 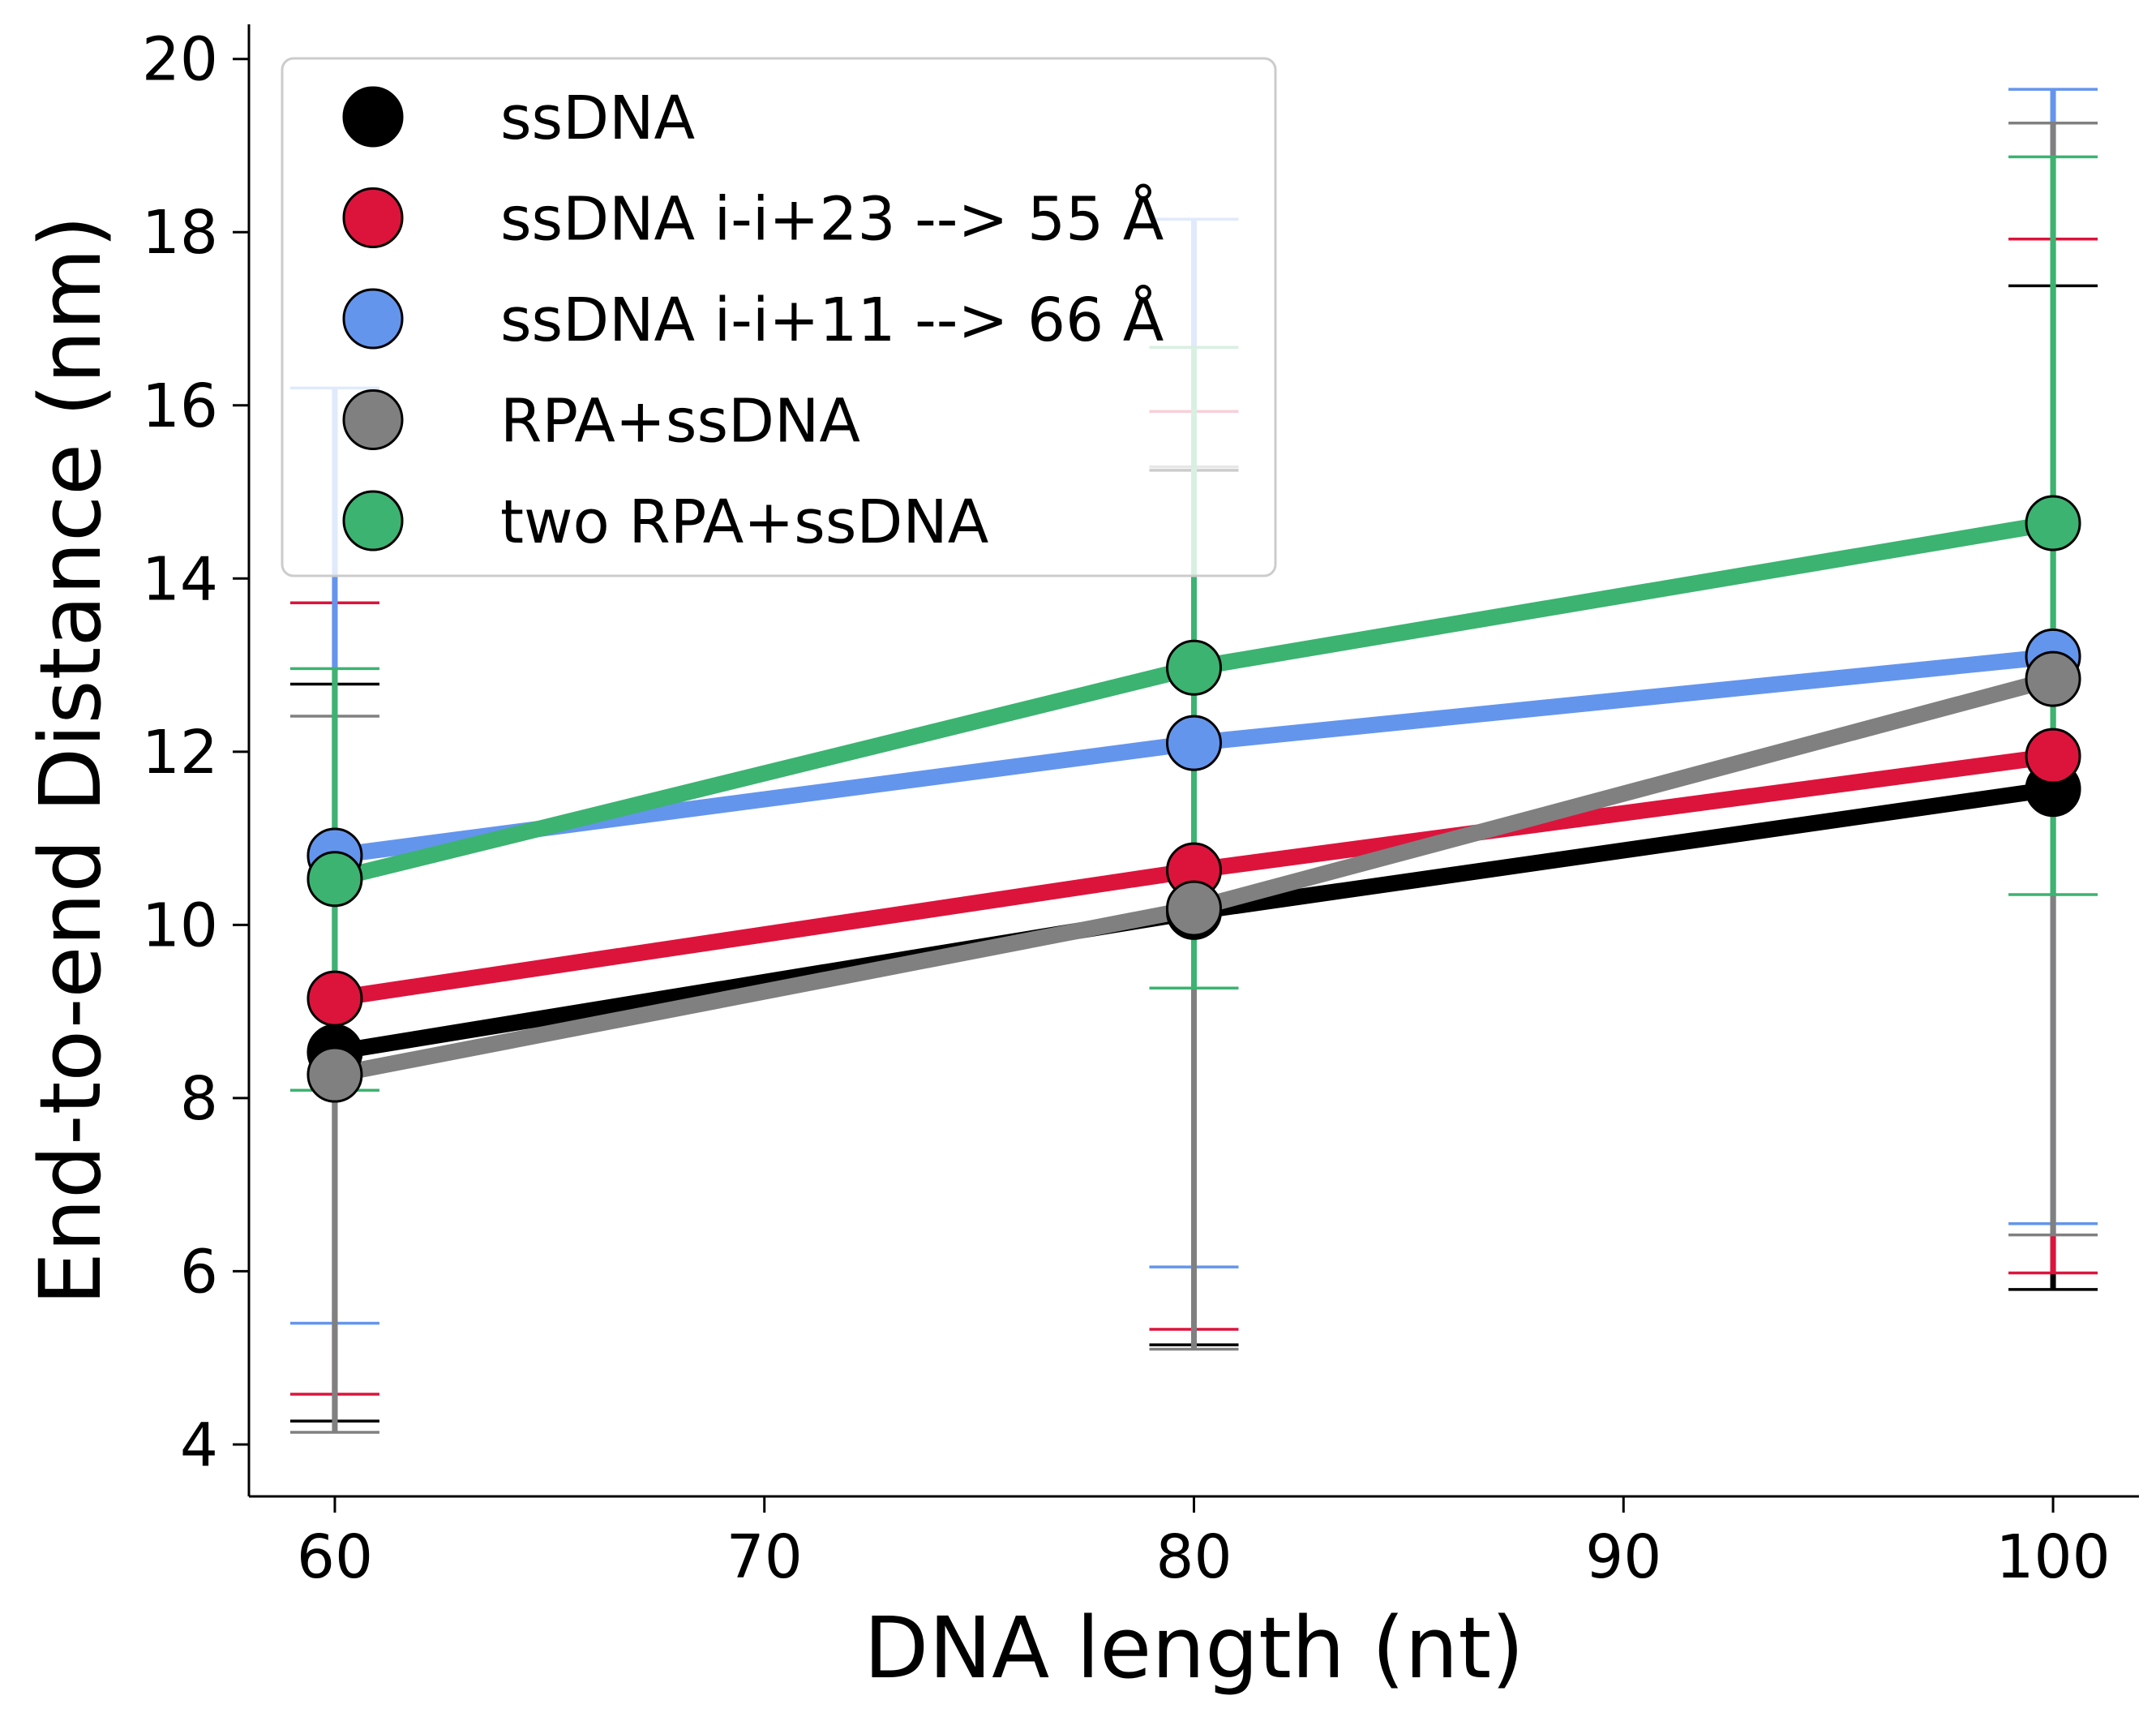 I want to click on legend-label: ssDNA, so click(x=597, y=118).